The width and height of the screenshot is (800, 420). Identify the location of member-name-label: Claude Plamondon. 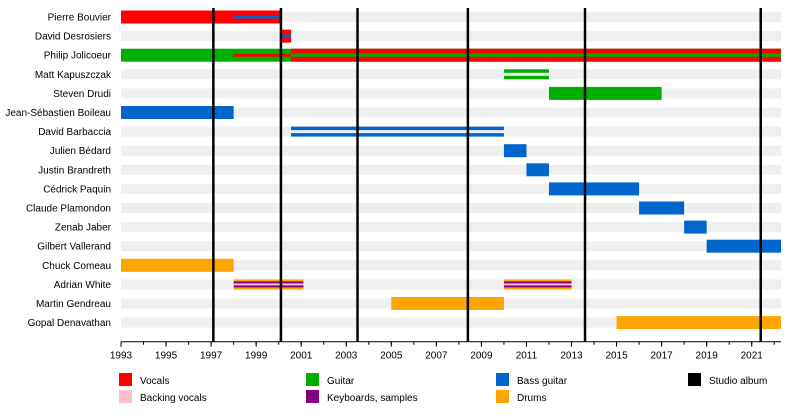
(68, 209).